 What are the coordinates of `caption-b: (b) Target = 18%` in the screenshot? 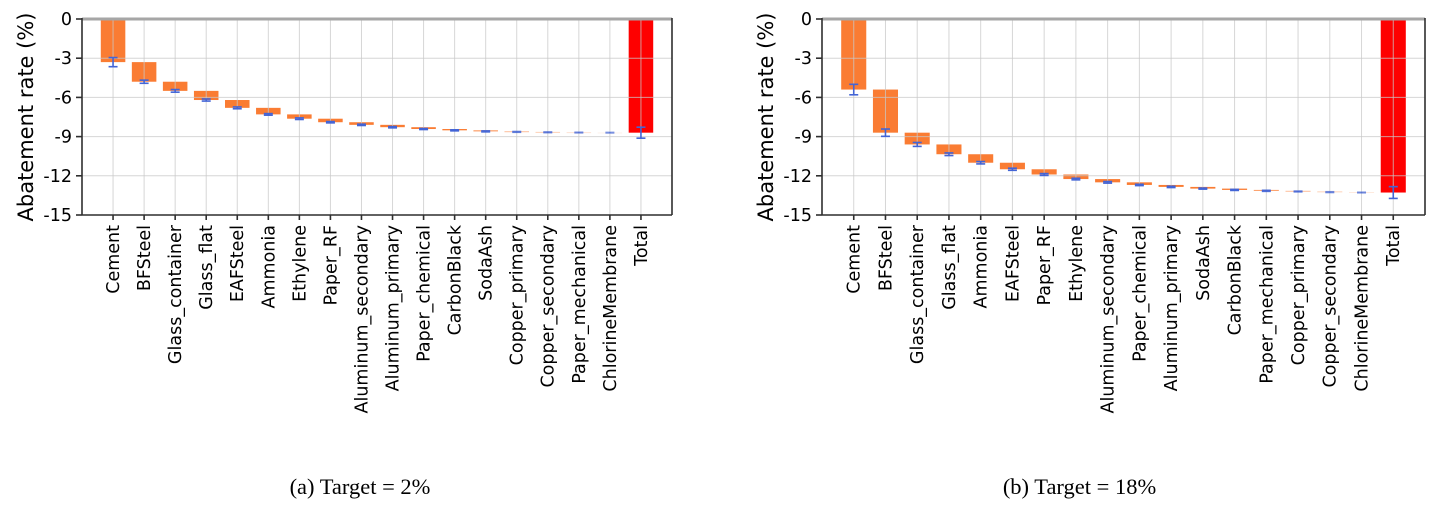 It's located at (1079, 486).